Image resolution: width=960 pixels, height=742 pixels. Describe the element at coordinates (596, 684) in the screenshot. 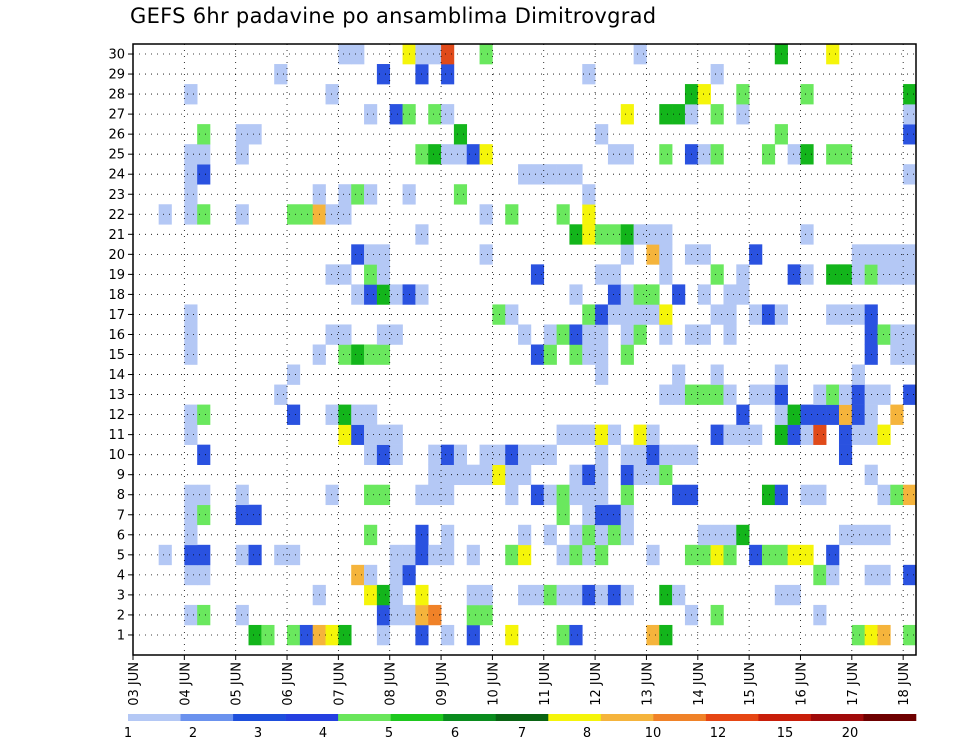

I see `x-tick-label: 12 JUN` at that location.